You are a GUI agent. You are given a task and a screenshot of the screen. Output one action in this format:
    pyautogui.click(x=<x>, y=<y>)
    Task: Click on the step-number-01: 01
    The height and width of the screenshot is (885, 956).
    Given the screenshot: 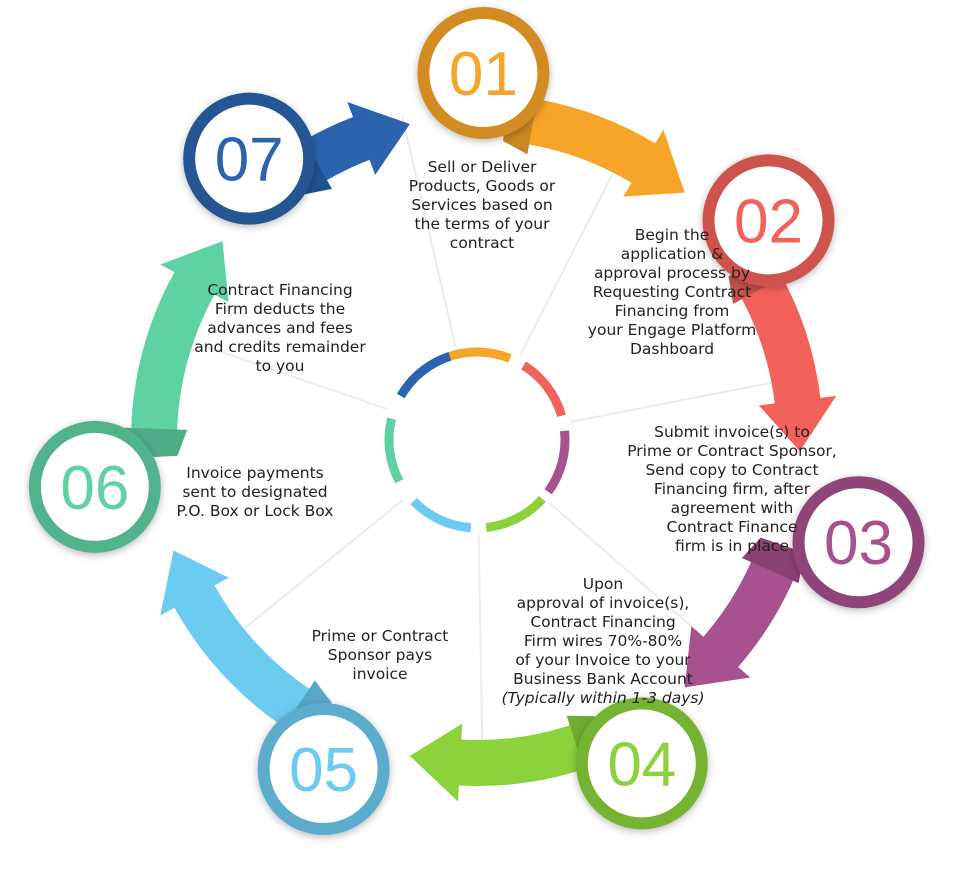 What is the action you would take?
    pyautogui.click(x=483, y=74)
    